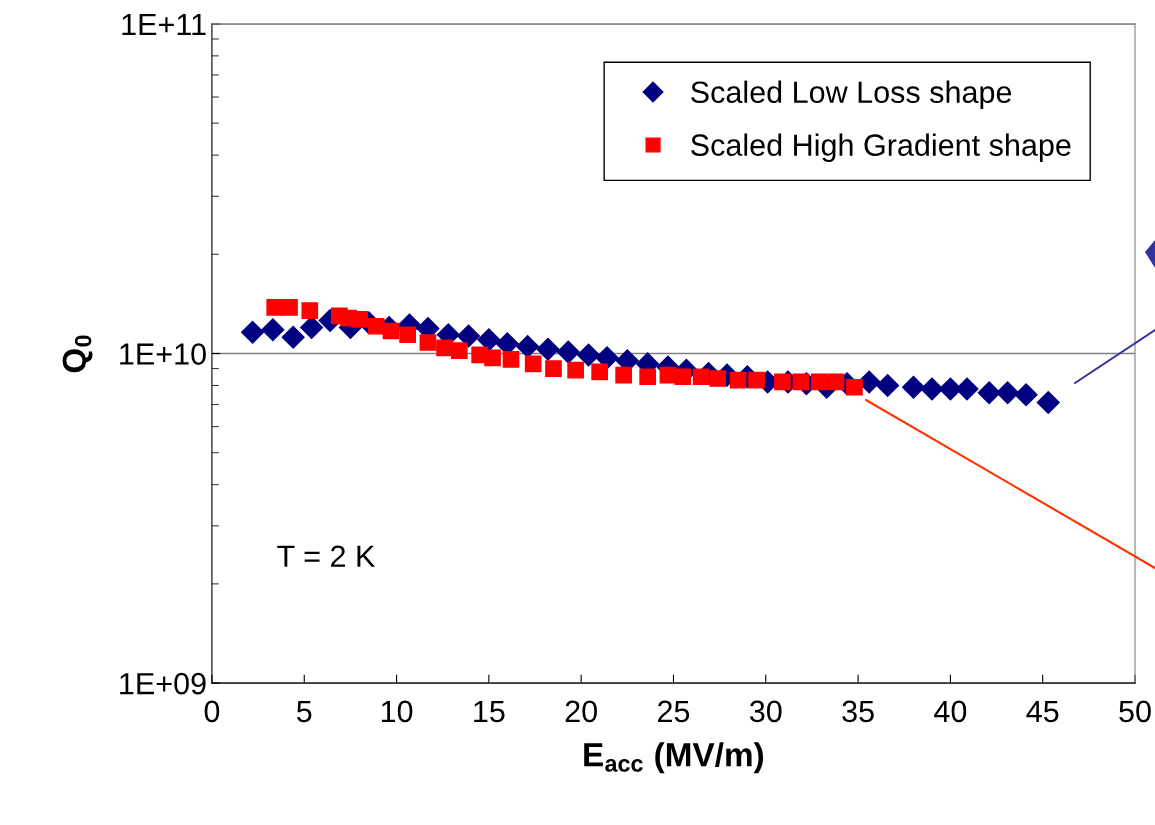 This screenshot has width=1155, height=825. What do you see at coordinates (77, 354) in the screenshot?
I see `y-axis-title: Q$_{0}$` at bounding box center [77, 354].